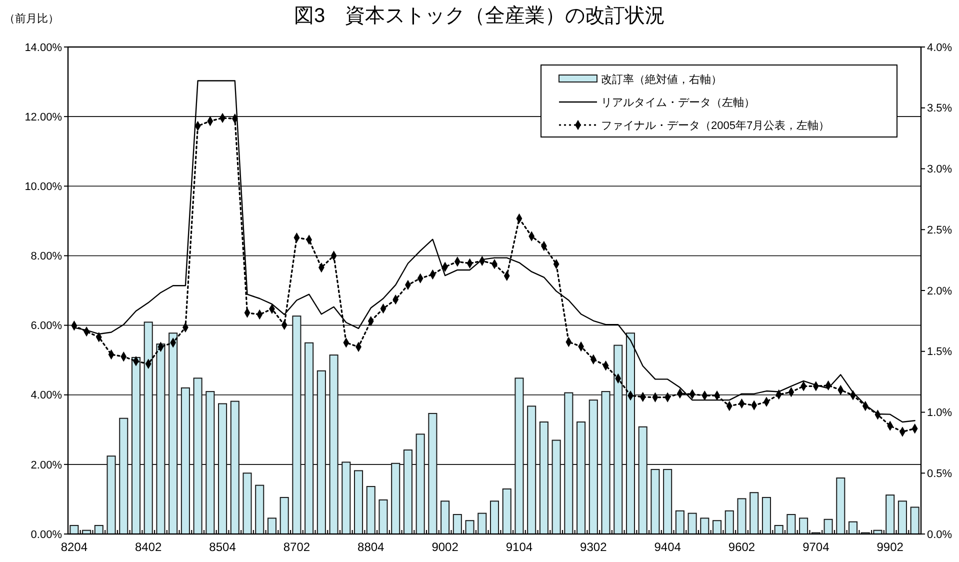 This screenshot has height=562, width=959. I want to click on y-tick-label: 0.00%, so click(46, 534).